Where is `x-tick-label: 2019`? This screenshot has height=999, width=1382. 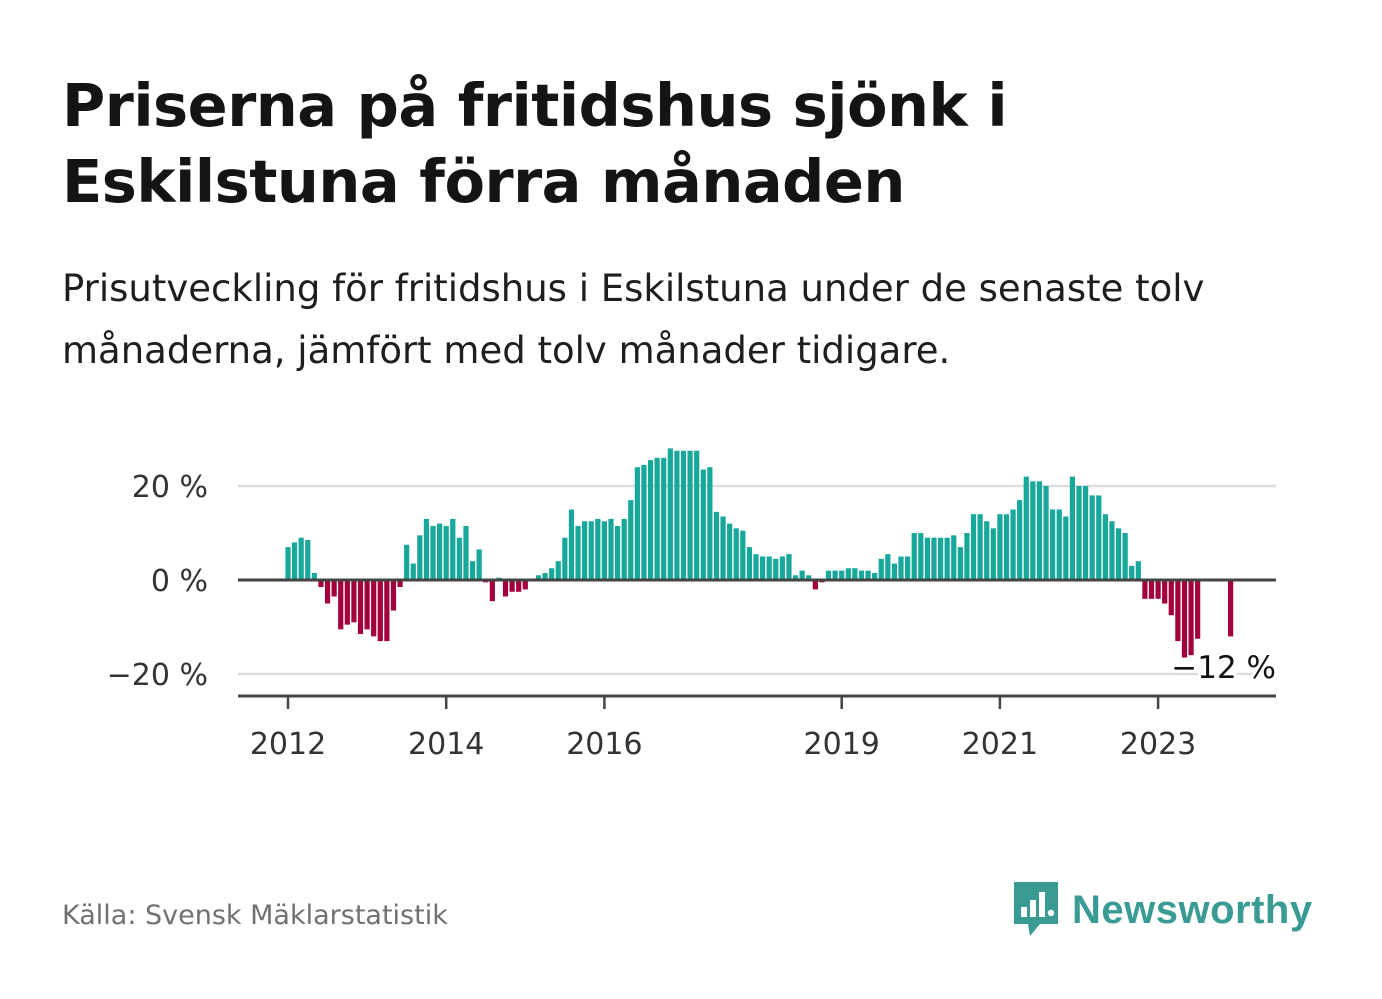 x-tick-label: 2019 is located at coordinates (842, 744).